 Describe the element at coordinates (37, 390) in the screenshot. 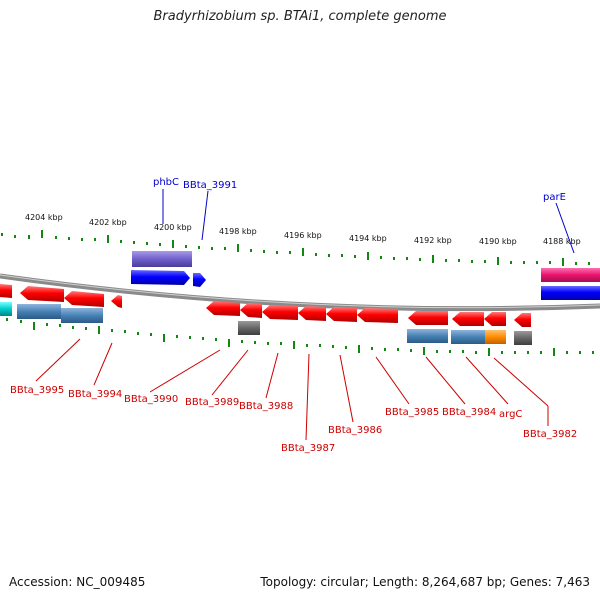

I see `label-BBta_3995: BBta_3995` at that location.